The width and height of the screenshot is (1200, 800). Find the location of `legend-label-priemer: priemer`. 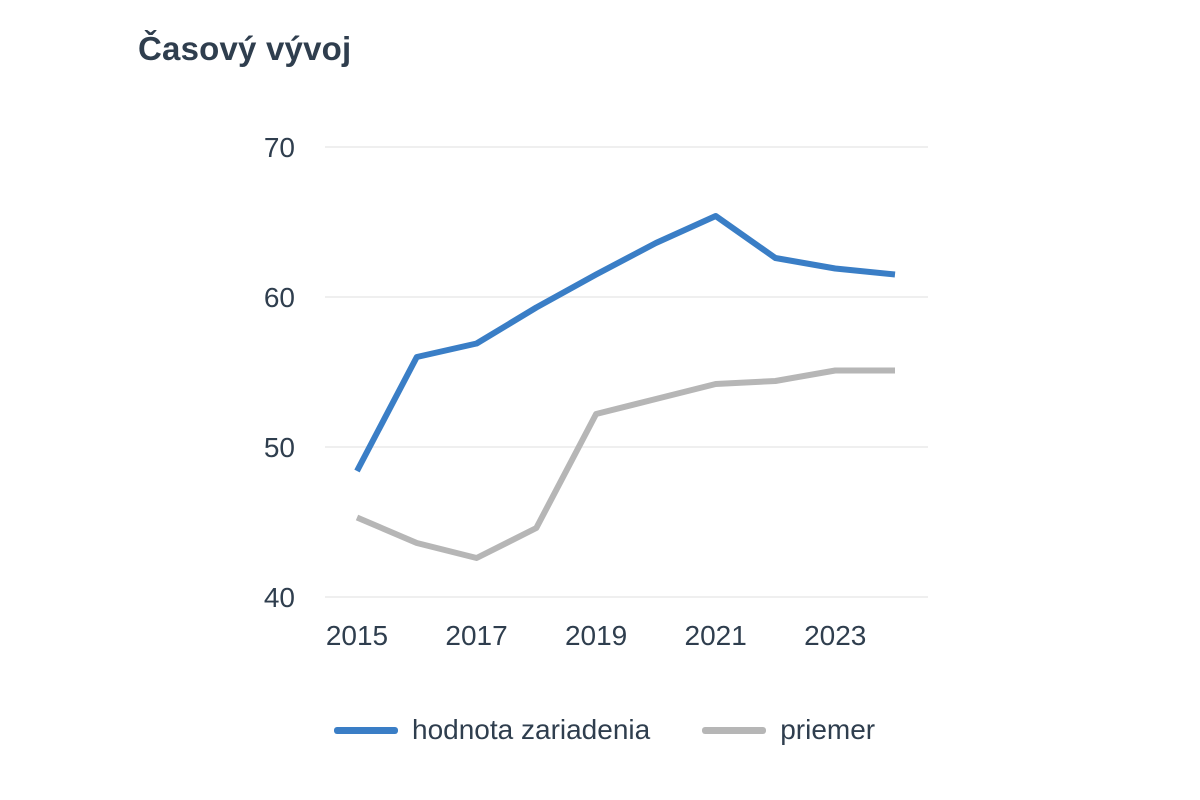

legend-label-priemer: priemer is located at coordinates (828, 729).